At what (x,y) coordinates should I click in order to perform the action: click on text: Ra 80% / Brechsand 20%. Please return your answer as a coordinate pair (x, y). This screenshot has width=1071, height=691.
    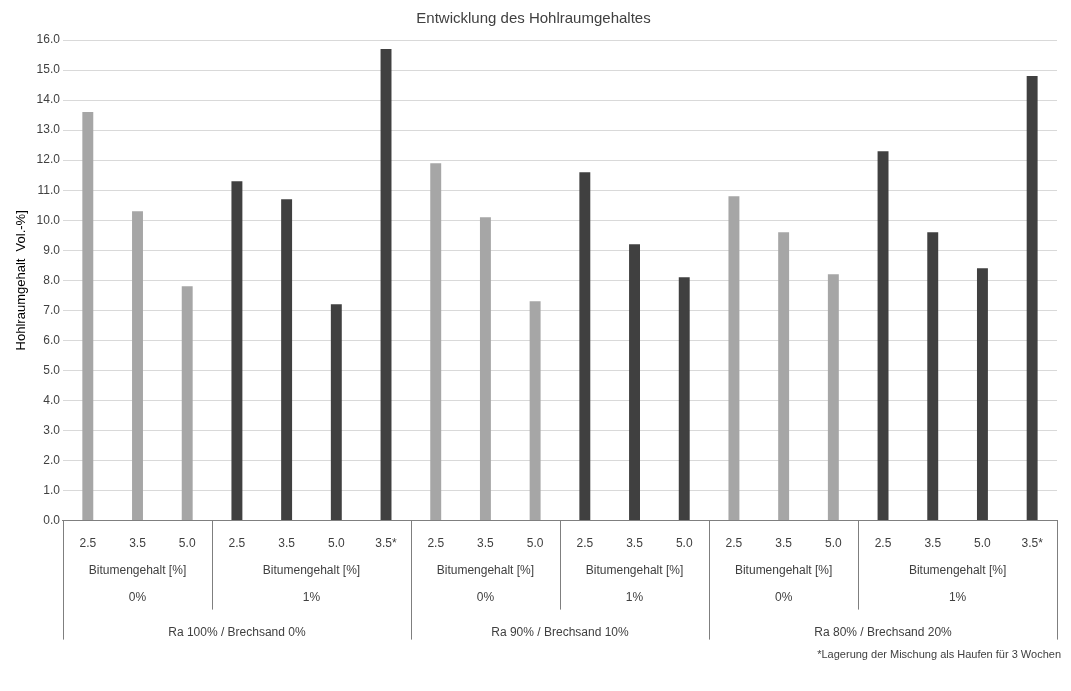
    Looking at the image, I should click on (883, 631).